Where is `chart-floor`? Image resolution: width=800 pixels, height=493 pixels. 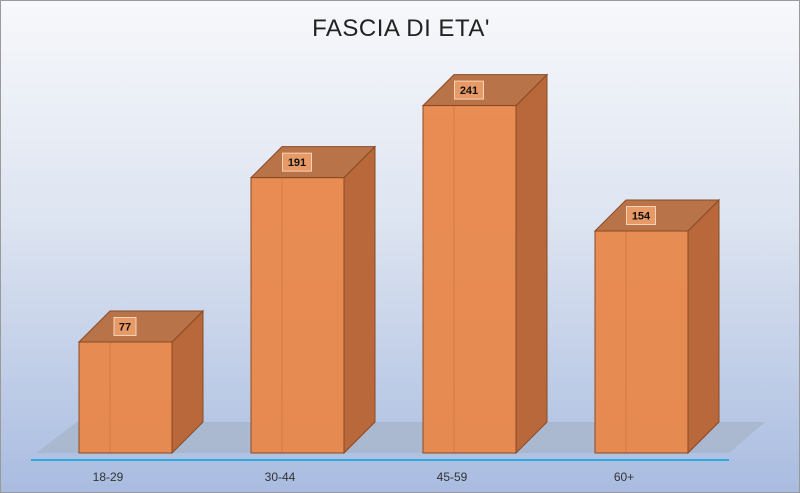 chart-floor is located at coordinates (400, 437).